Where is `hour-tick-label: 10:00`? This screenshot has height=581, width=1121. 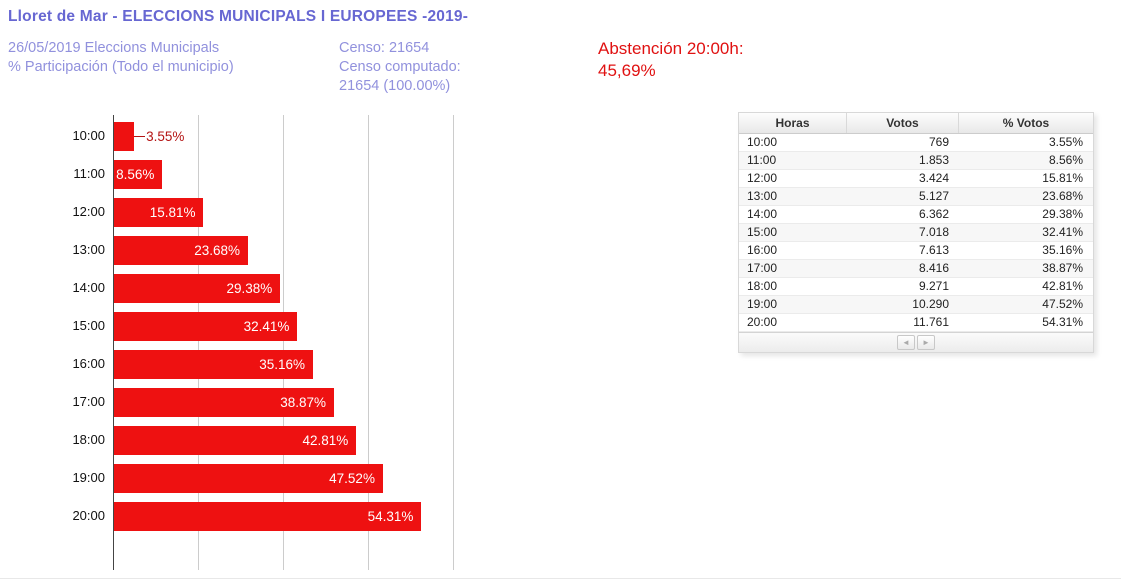
hour-tick-label: 10:00 is located at coordinates (88, 135).